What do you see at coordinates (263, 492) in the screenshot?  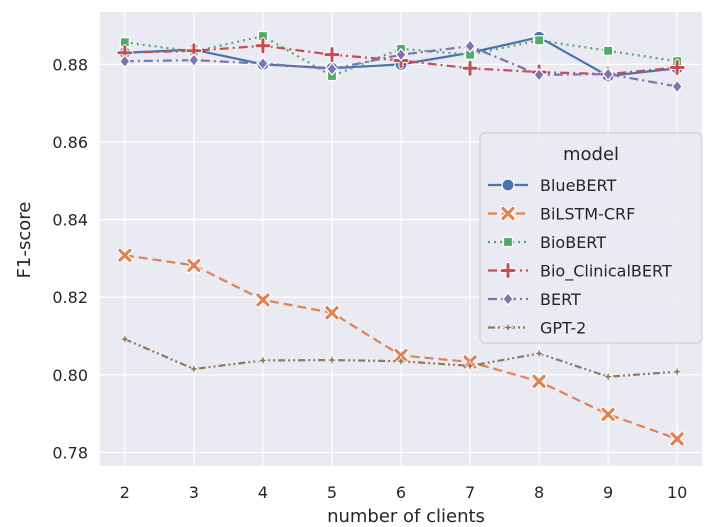 I see `x-tick-label: 4` at bounding box center [263, 492].